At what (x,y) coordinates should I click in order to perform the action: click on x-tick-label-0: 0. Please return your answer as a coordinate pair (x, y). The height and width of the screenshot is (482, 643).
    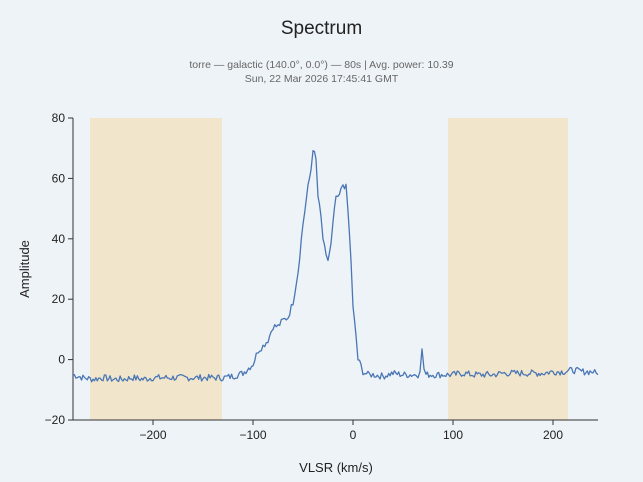
    Looking at the image, I should click on (353, 435).